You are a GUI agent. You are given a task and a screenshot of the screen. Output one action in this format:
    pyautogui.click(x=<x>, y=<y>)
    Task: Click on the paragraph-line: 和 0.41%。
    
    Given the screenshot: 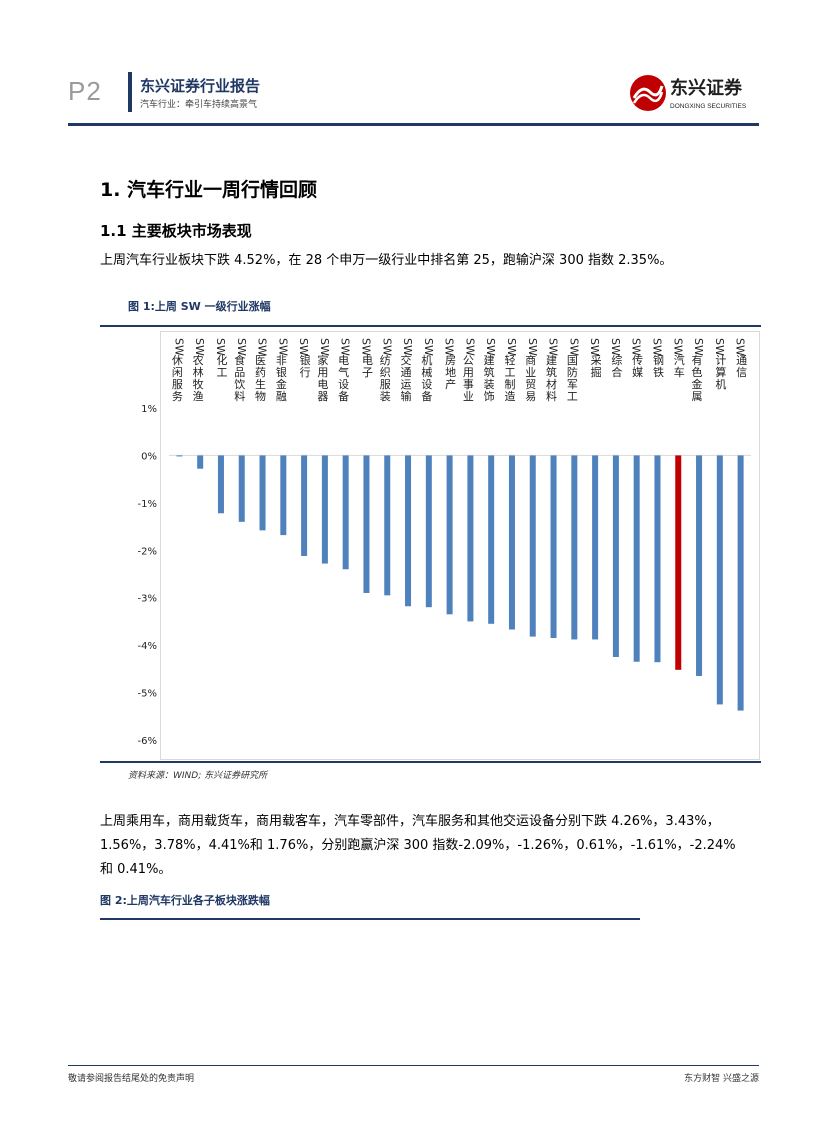 What is the action you would take?
    pyautogui.click(x=136, y=869)
    